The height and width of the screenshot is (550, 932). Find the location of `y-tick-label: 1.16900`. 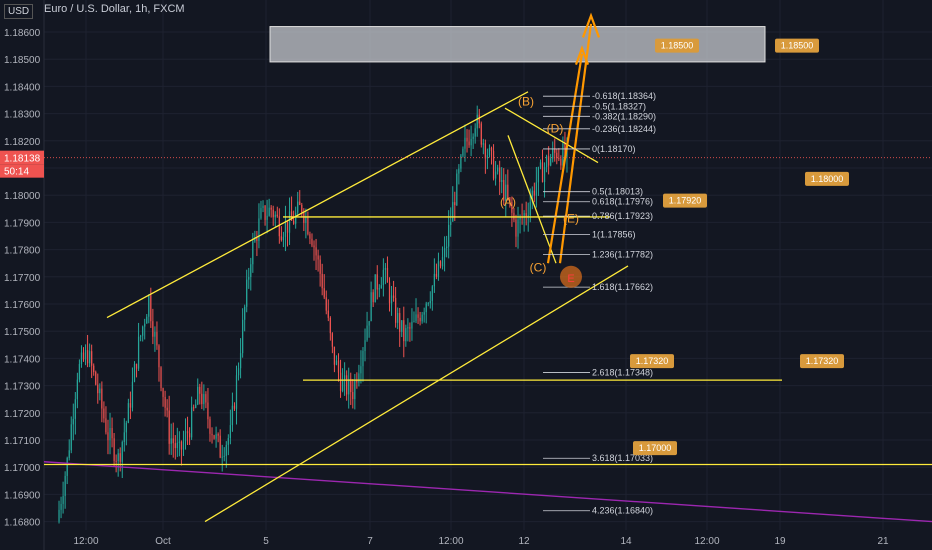

y-tick-label: 1.16900 is located at coordinates (22, 495).